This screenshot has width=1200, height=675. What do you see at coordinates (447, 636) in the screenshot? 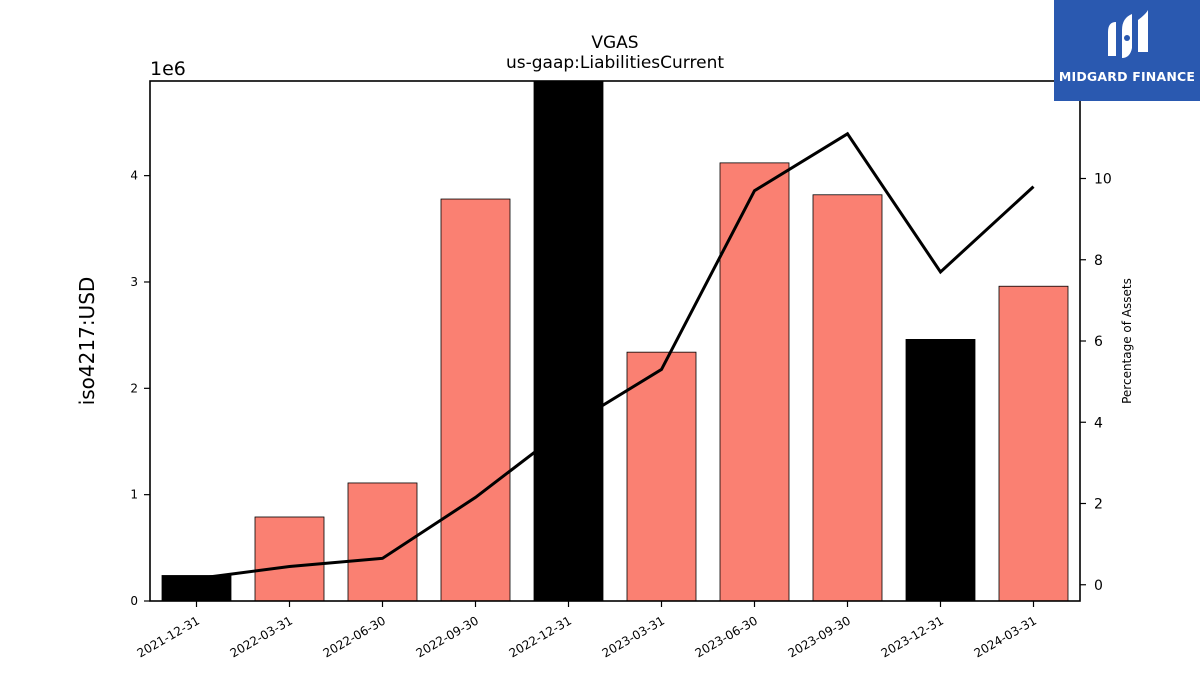
I see `x-tick-label: 2022-09-30` at bounding box center [447, 636].